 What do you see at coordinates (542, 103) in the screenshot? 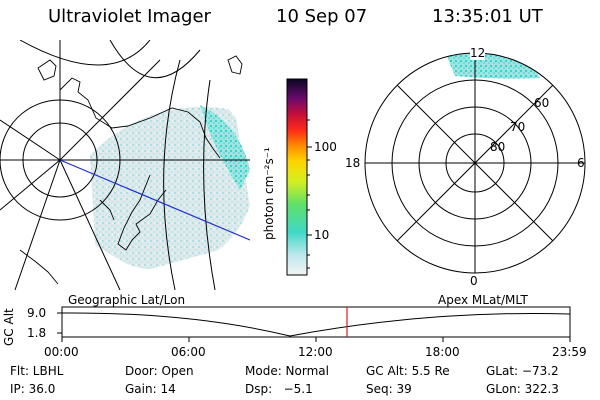
I see `lat-label-60: 60` at bounding box center [542, 103].